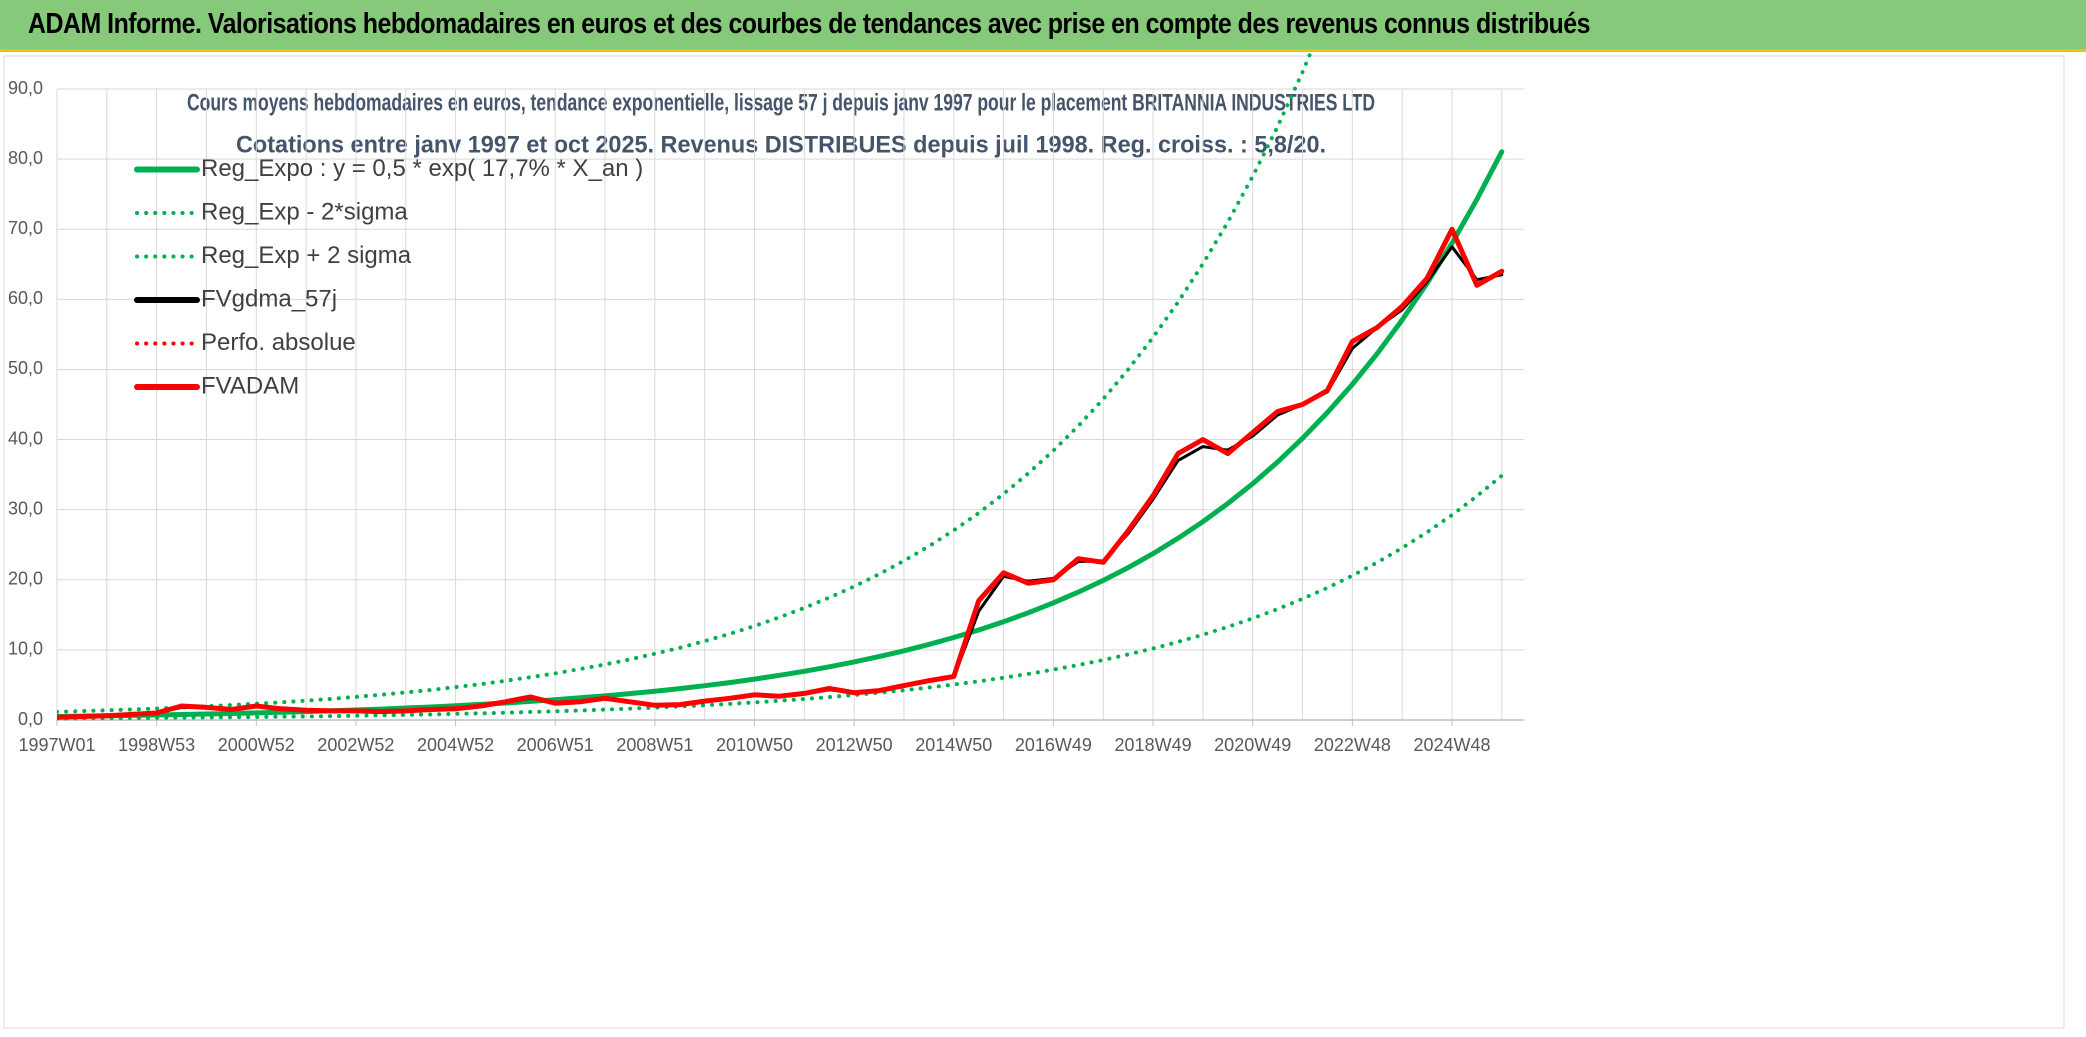 The height and width of the screenshot is (1037, 2086). Describe the element at coordinates (25, 368) in the screenshot. I see `y-tick-label: 50,0` at that location.